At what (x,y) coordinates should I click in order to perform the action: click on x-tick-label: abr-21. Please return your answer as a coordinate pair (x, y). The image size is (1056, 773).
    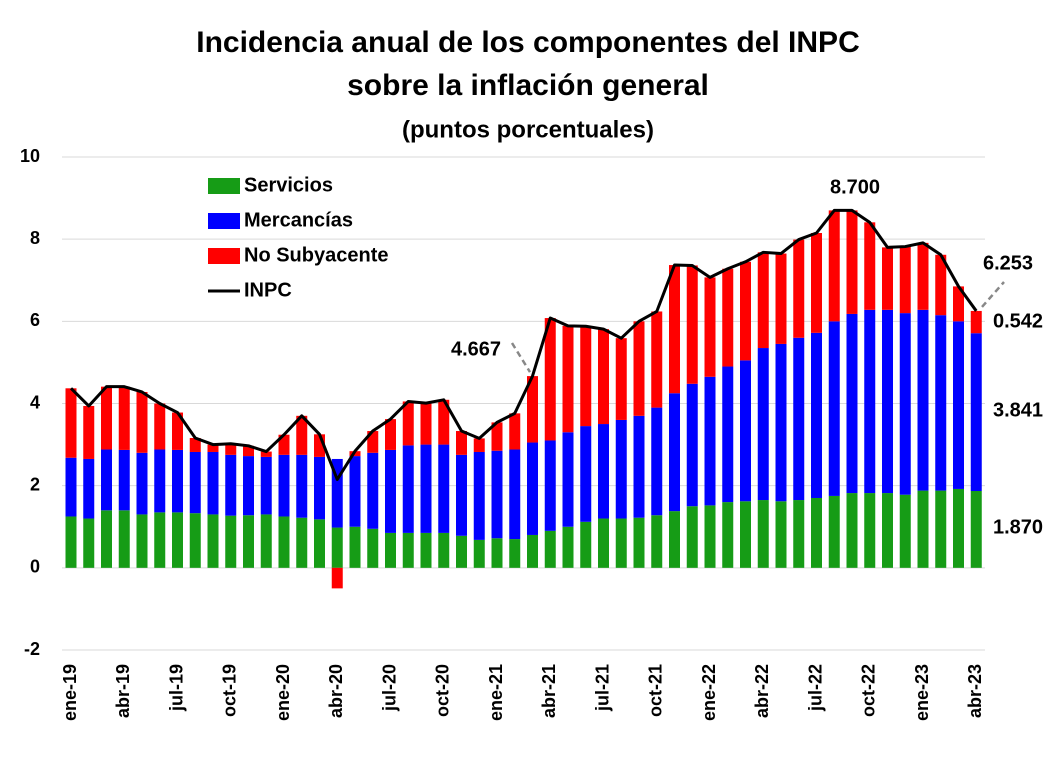
    Looking at the image, I should click on (549, 691).